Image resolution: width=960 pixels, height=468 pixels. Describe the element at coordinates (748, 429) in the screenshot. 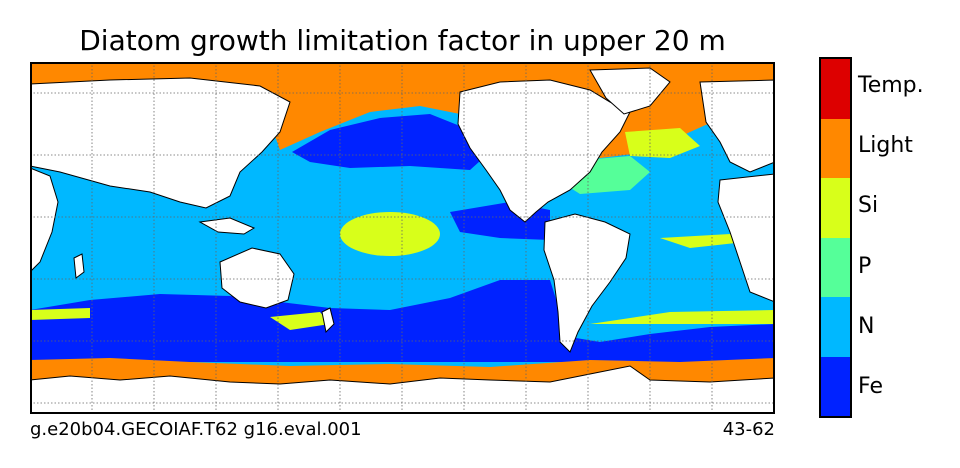

I see `years-label: 43-62` at that location.